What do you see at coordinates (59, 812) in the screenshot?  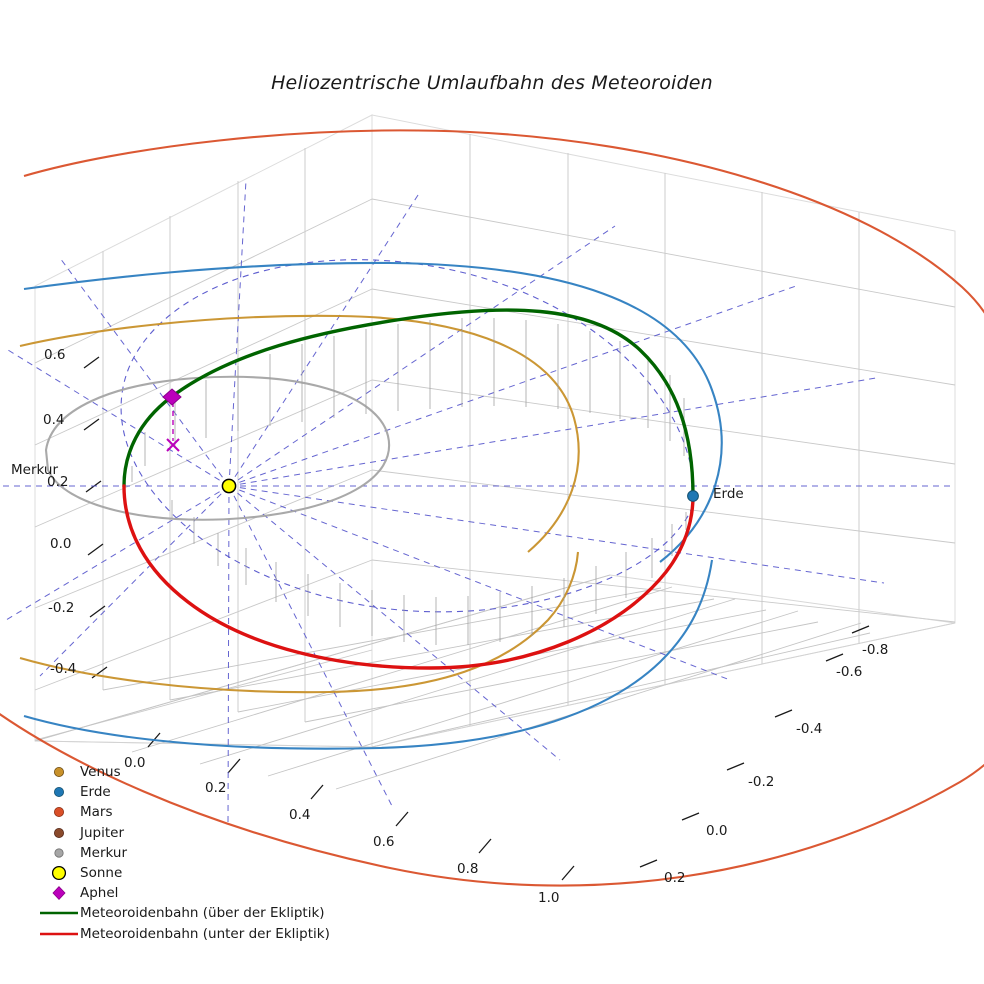 I see `legend-marker-mars` at bounding box center [59, 812].